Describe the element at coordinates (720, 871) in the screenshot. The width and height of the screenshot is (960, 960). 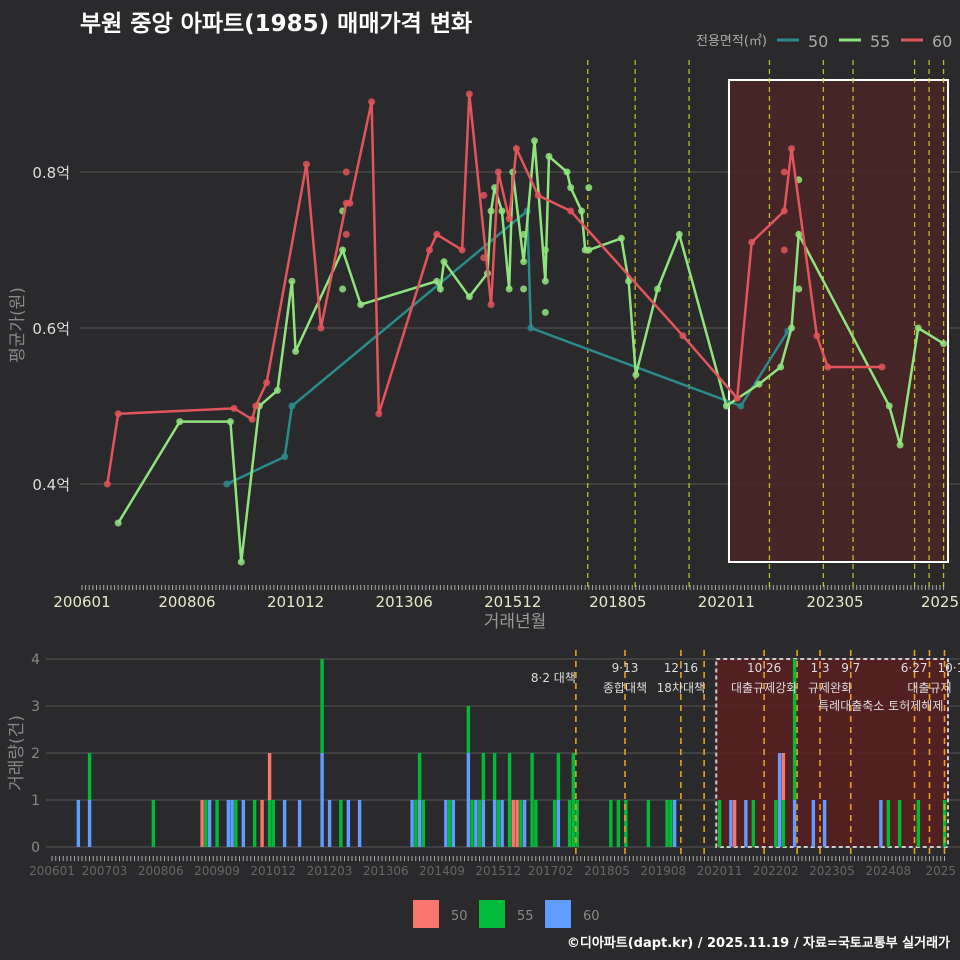
I see `x-tick-label: 202011` at that location.